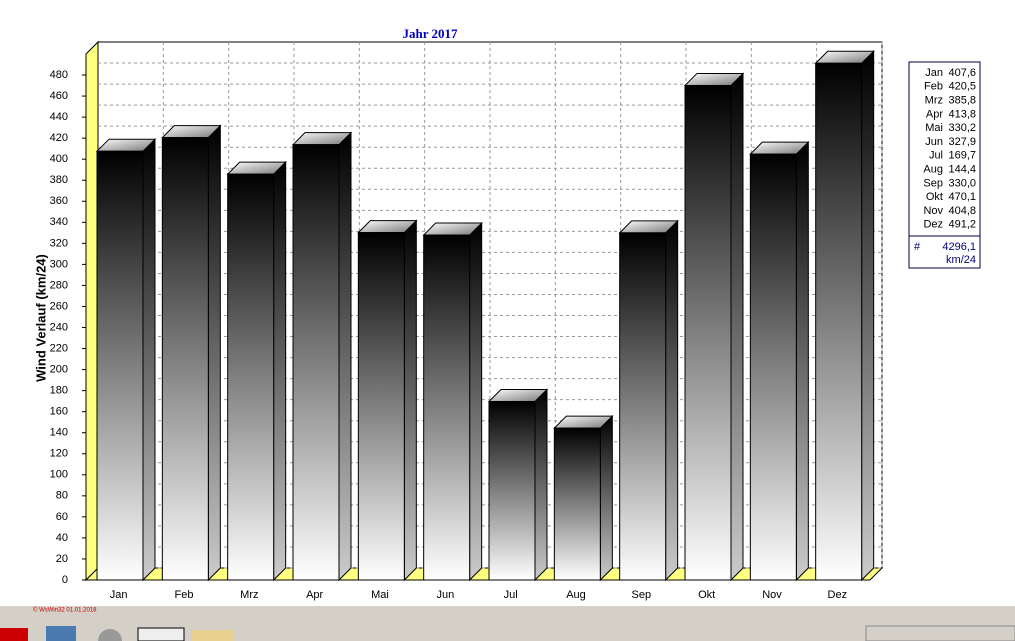  What do you see at coordinates (934, 73) in the screenshot?
I see `legend-name: Jan` at bounding box center [934, 73].